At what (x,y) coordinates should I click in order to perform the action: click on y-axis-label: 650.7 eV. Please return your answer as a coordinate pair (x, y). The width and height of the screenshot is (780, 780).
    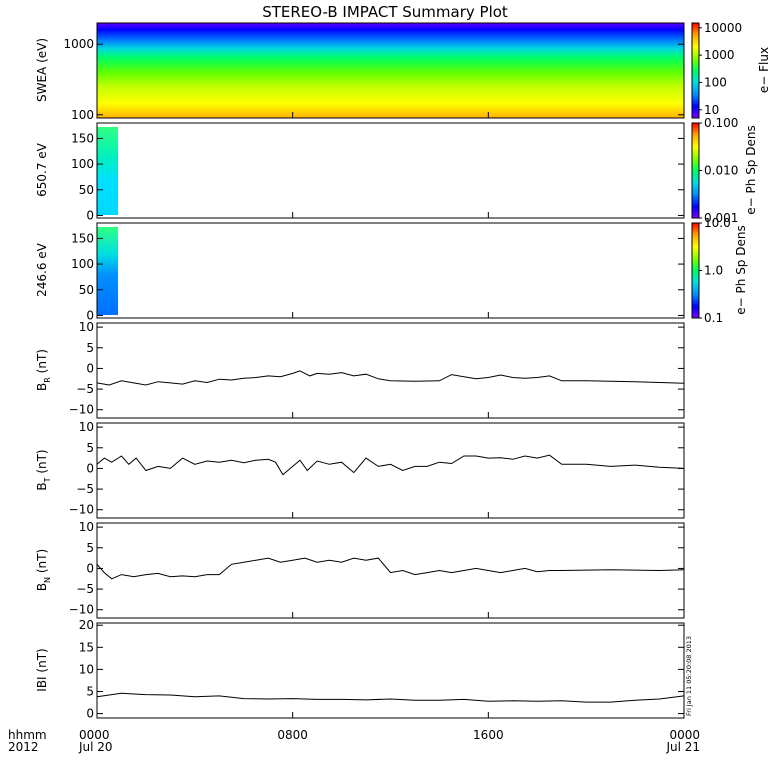
    Looking at the image, I should click on (42, 169).